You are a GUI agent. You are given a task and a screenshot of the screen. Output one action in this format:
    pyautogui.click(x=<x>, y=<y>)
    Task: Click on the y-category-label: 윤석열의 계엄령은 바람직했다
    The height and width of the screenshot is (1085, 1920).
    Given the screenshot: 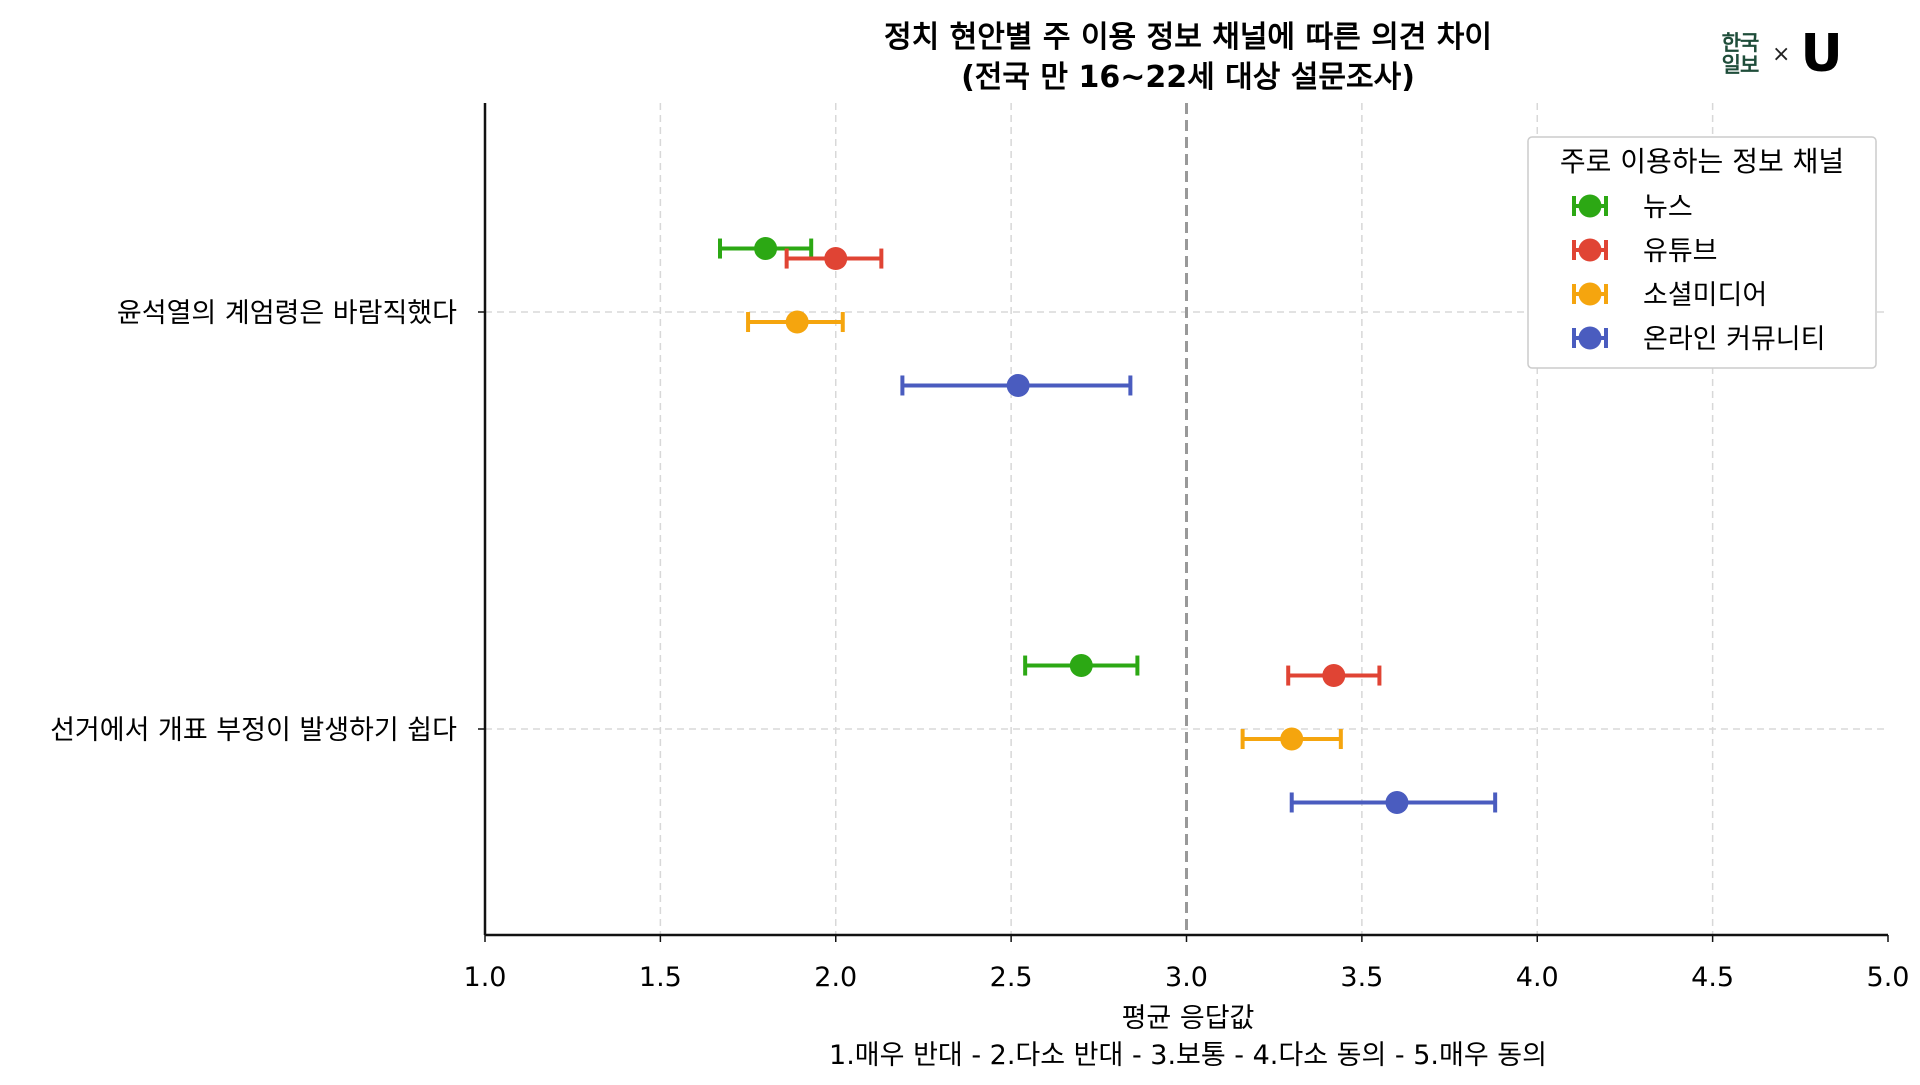 What is the action you would take?
    pyautogui.click(x=287, y=313)
    